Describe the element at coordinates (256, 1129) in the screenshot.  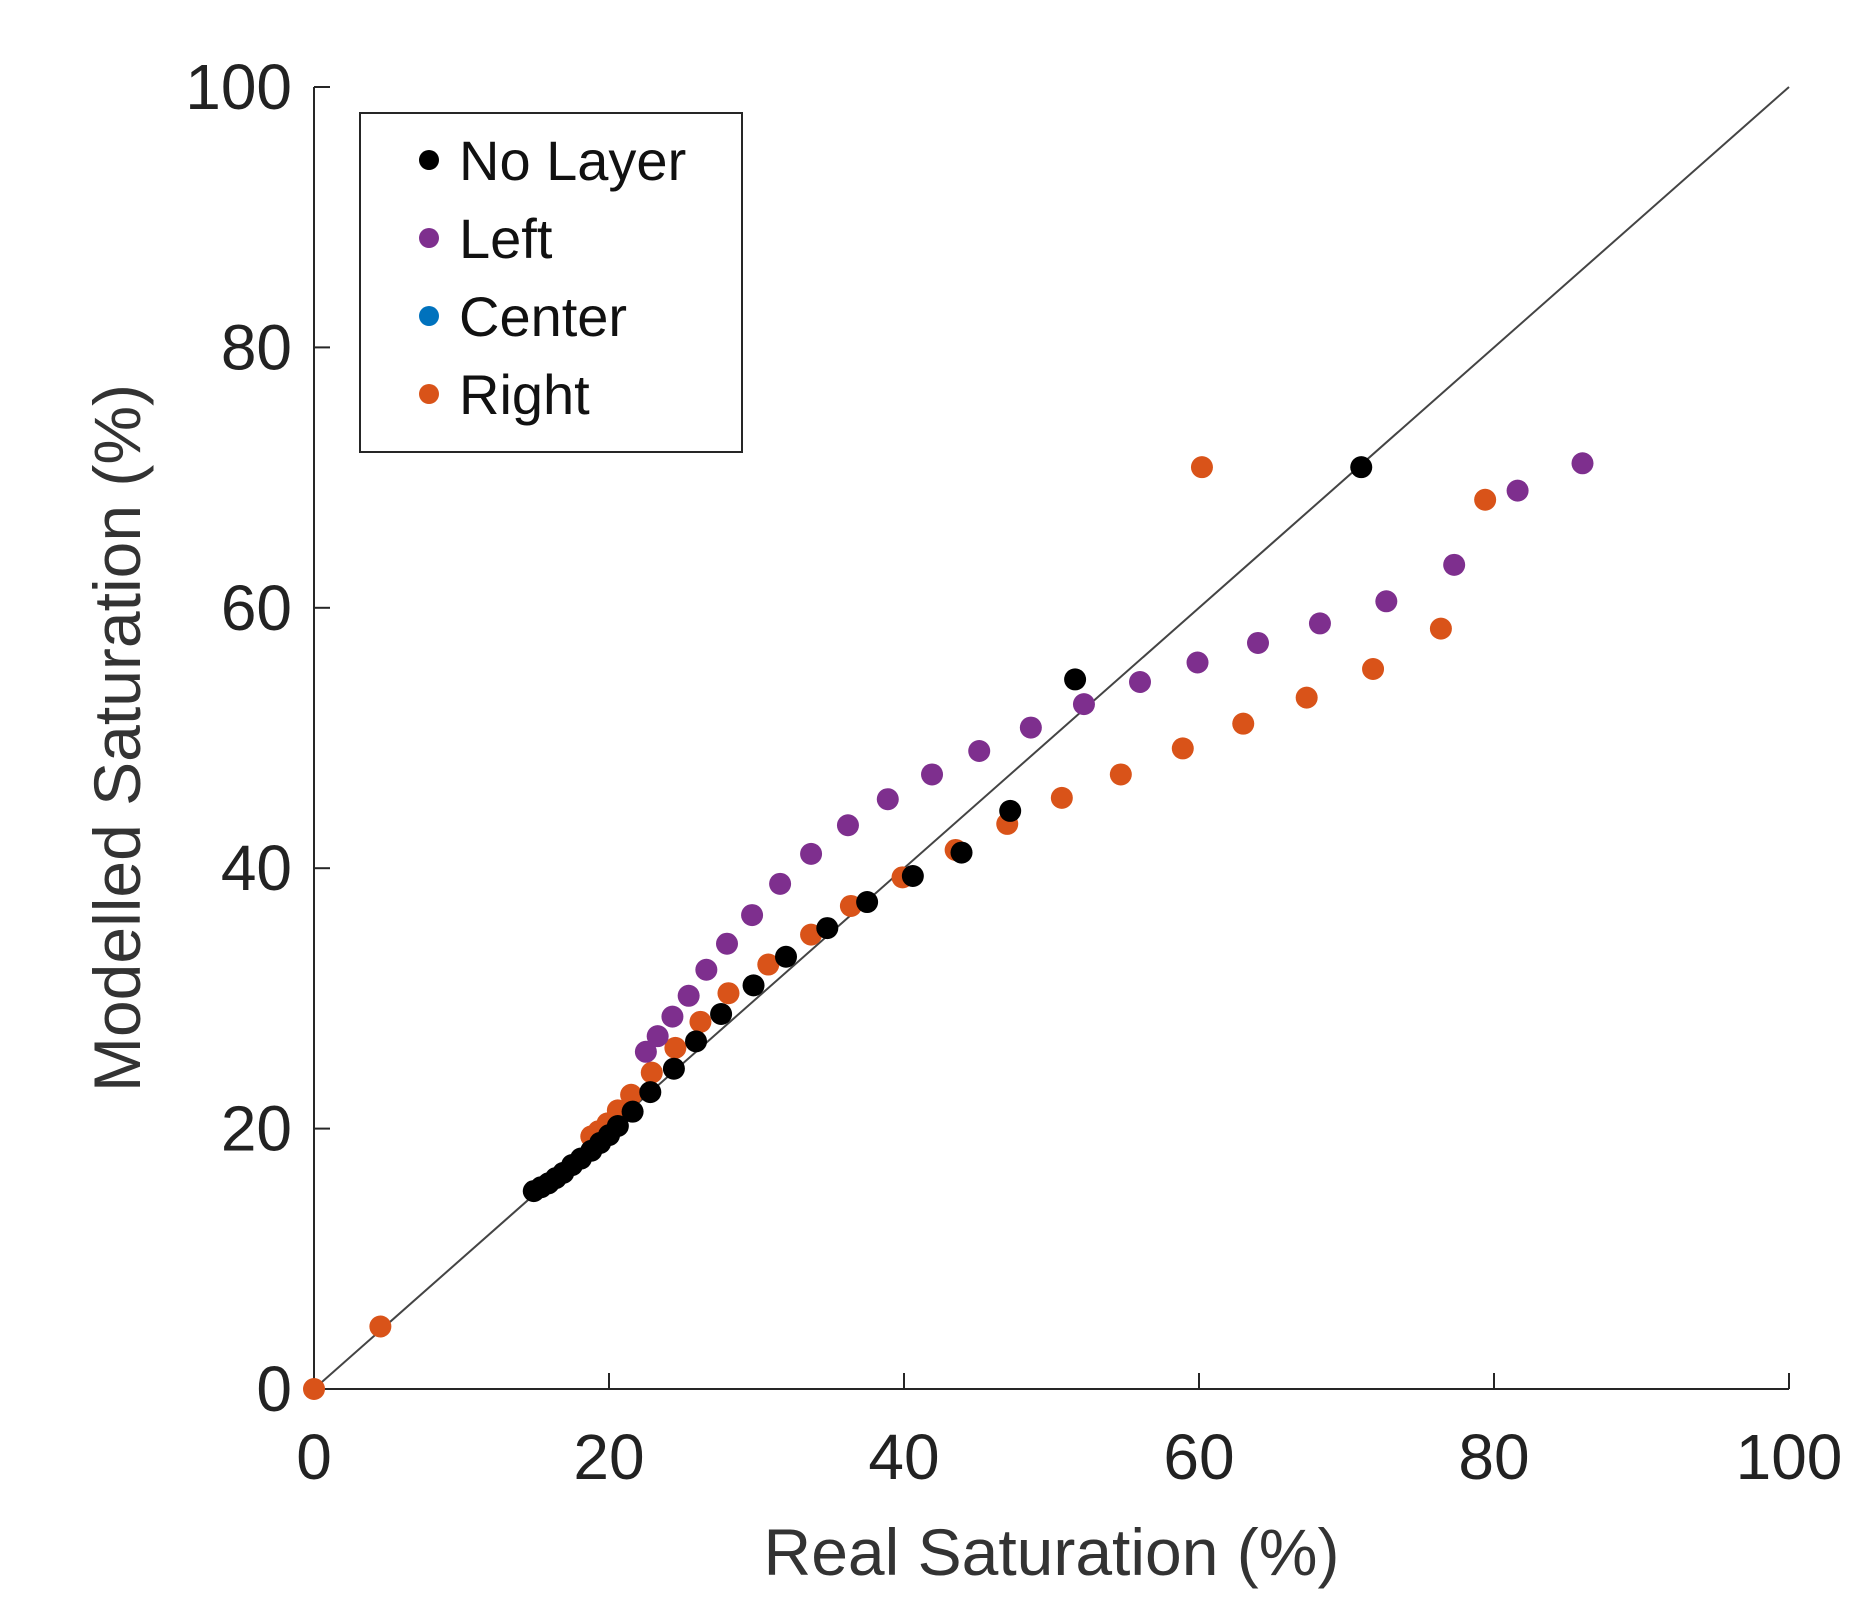
I see `y-tick-label: 20` at that location.